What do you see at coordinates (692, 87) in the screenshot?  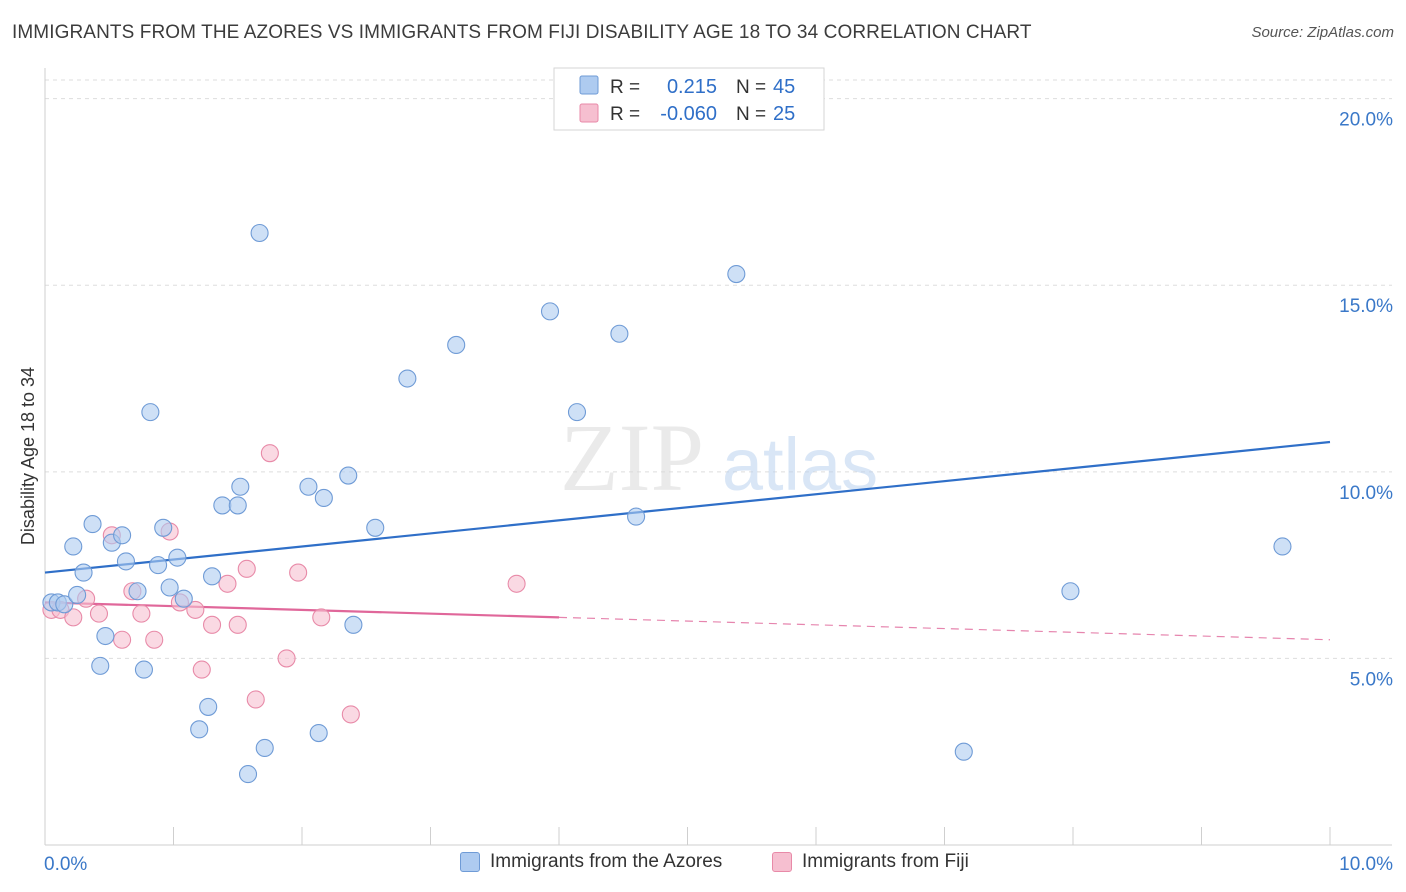 I see `legend-r-value-azores: 0.215` at bounding box center [692, 87].